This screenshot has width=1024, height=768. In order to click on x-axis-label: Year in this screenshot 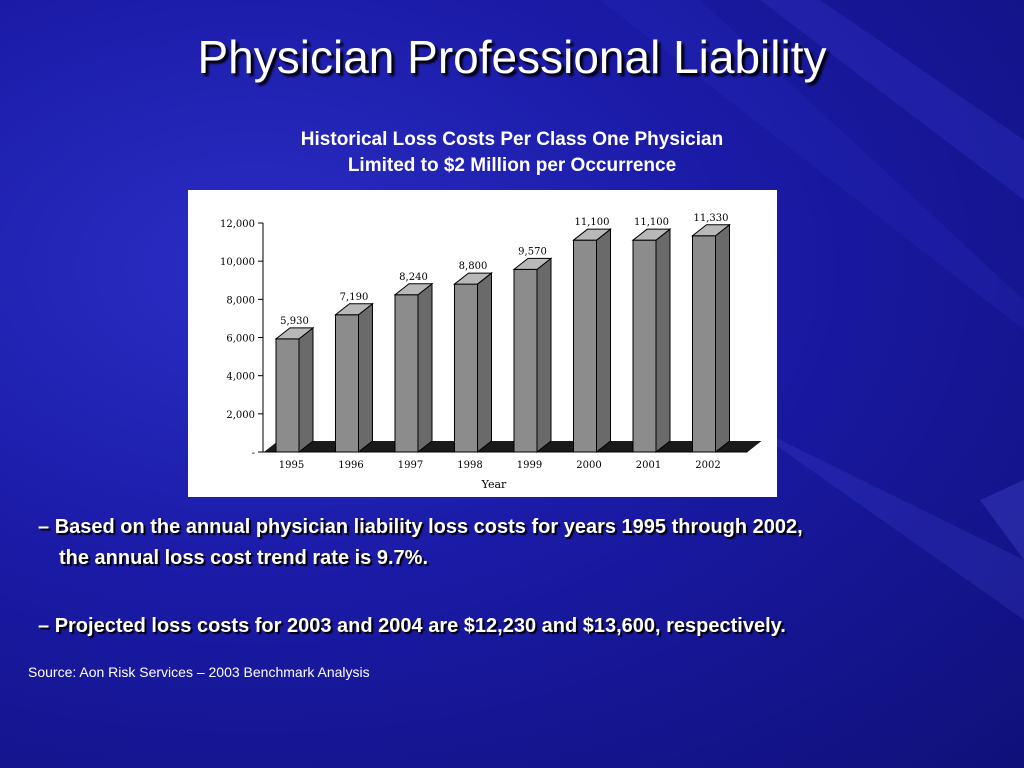, I will do `click(494, 484)`.